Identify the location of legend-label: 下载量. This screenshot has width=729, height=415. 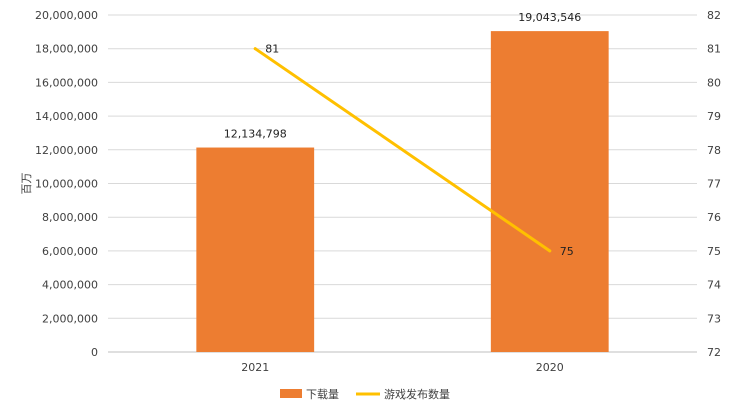
(322, 394).